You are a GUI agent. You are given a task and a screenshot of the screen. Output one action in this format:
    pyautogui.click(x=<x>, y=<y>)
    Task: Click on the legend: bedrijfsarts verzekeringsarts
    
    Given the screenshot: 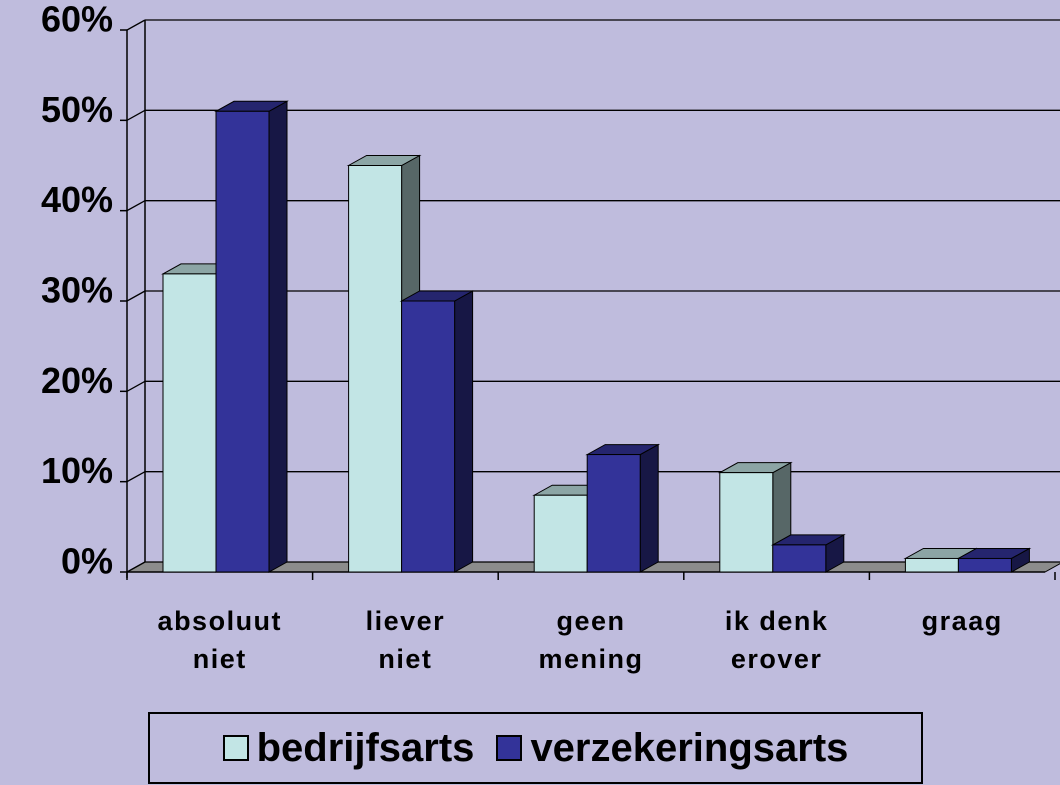 What is the action you would take?
    pyautogui.click(x=535, y=748)
    